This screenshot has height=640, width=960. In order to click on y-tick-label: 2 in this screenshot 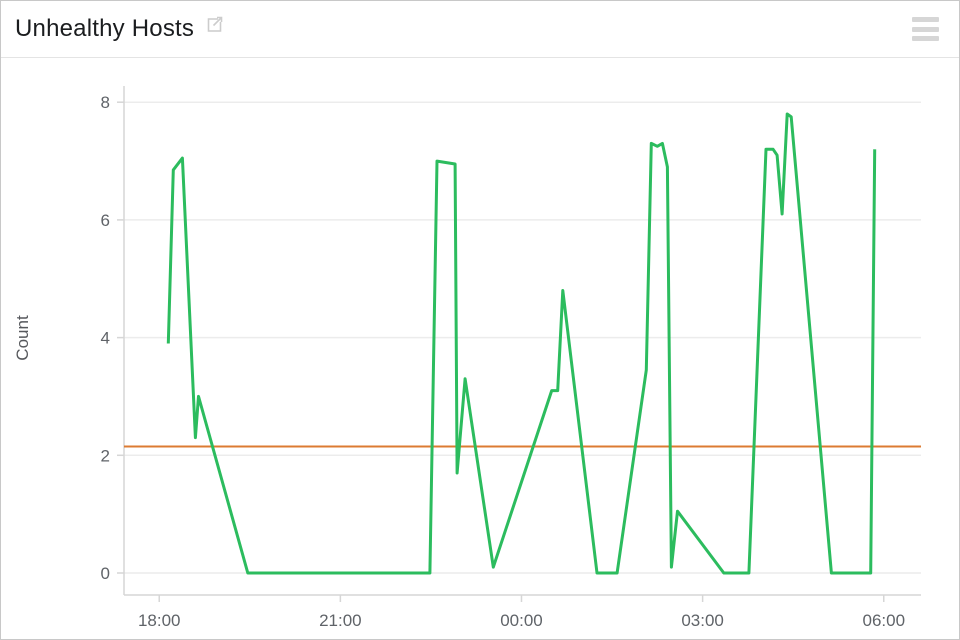, I will do `click(105, 455)`.